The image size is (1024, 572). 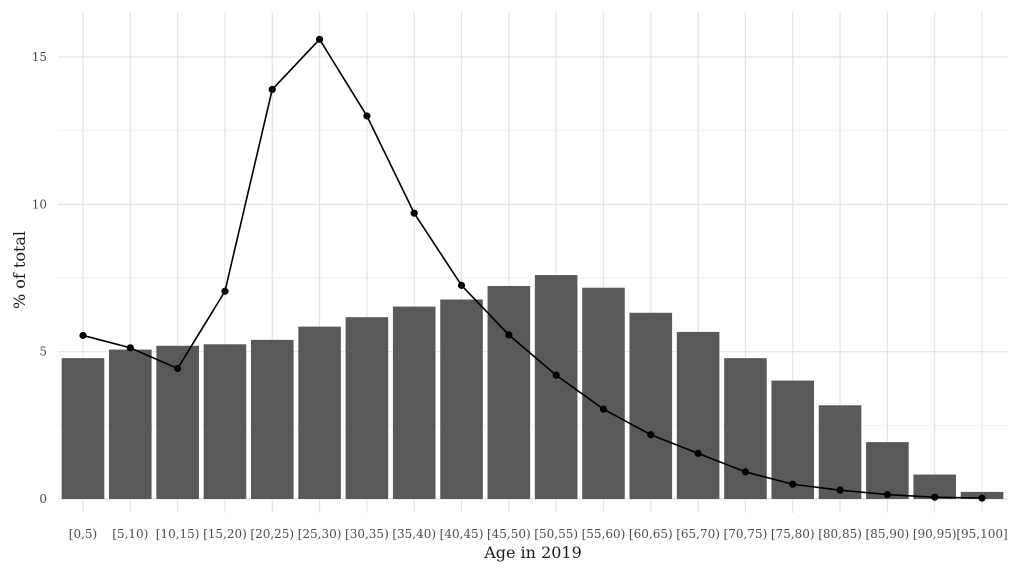 What do you see at coordinates (532, 552) in the screenshot?
I see `x-axis-title: Age in 2019` at bounding box center [532, 552].